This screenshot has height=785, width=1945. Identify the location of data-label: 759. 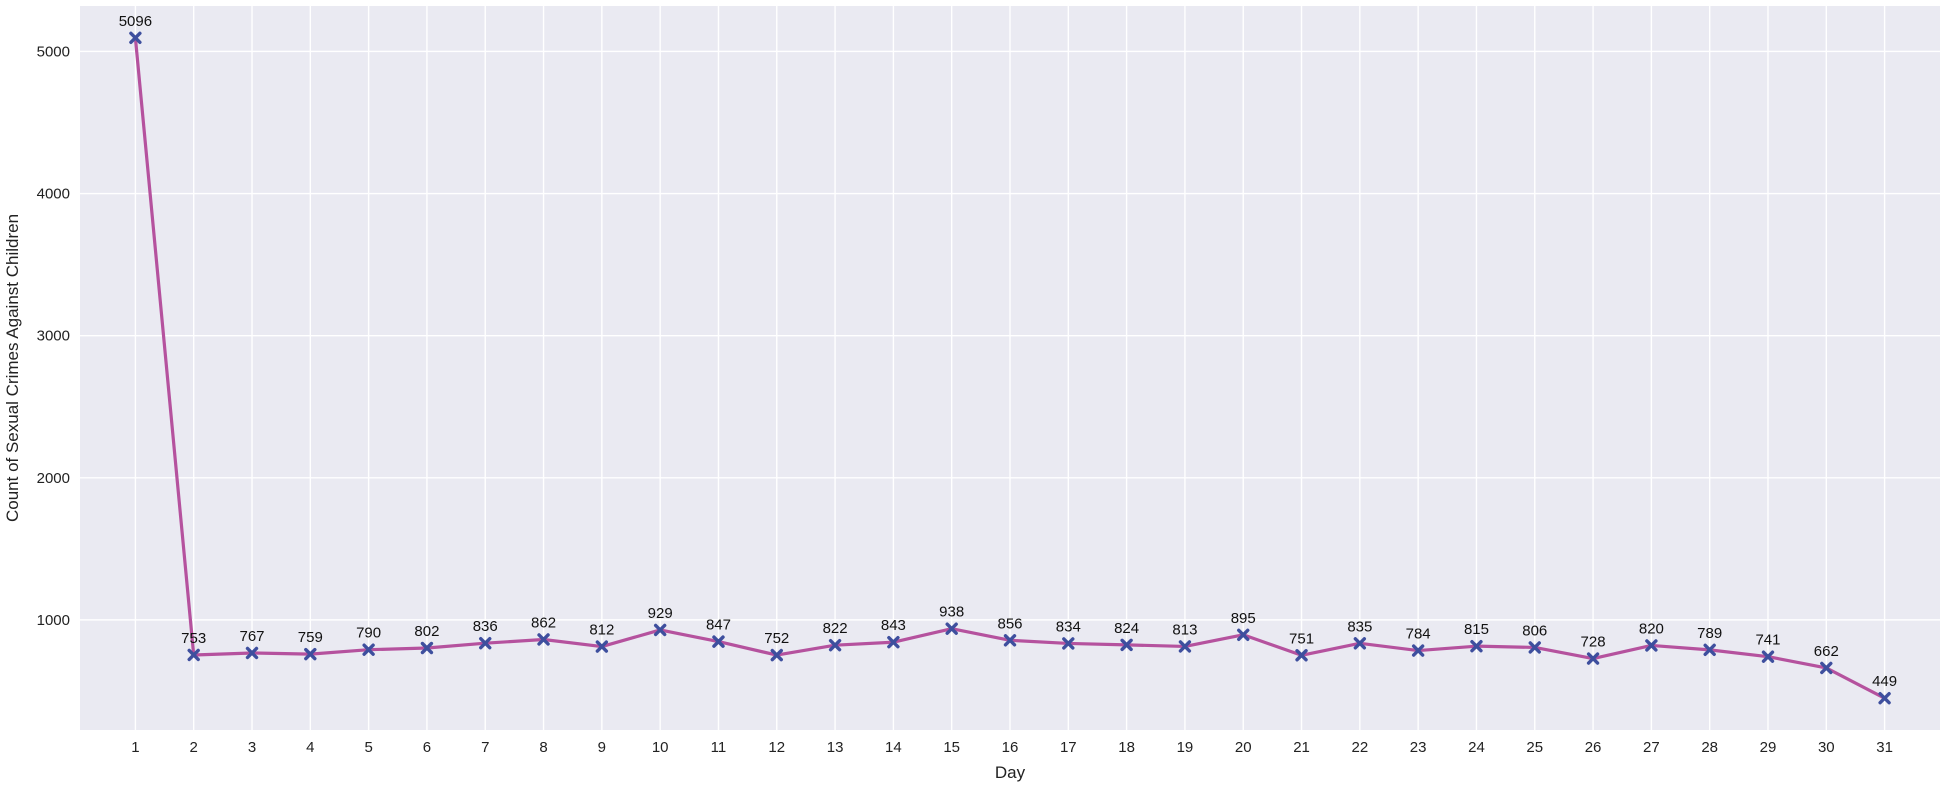
(310, 637).